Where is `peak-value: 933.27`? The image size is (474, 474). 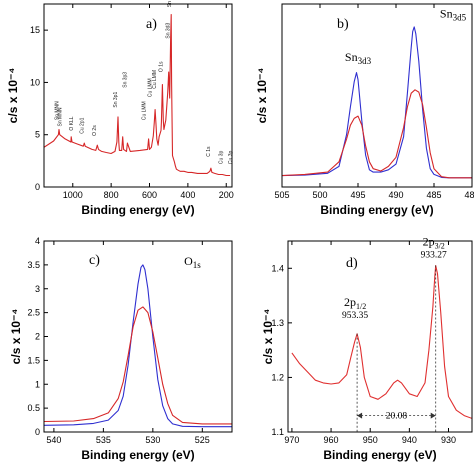 peak-value: 933.27 is located at coordinates (434, 256).